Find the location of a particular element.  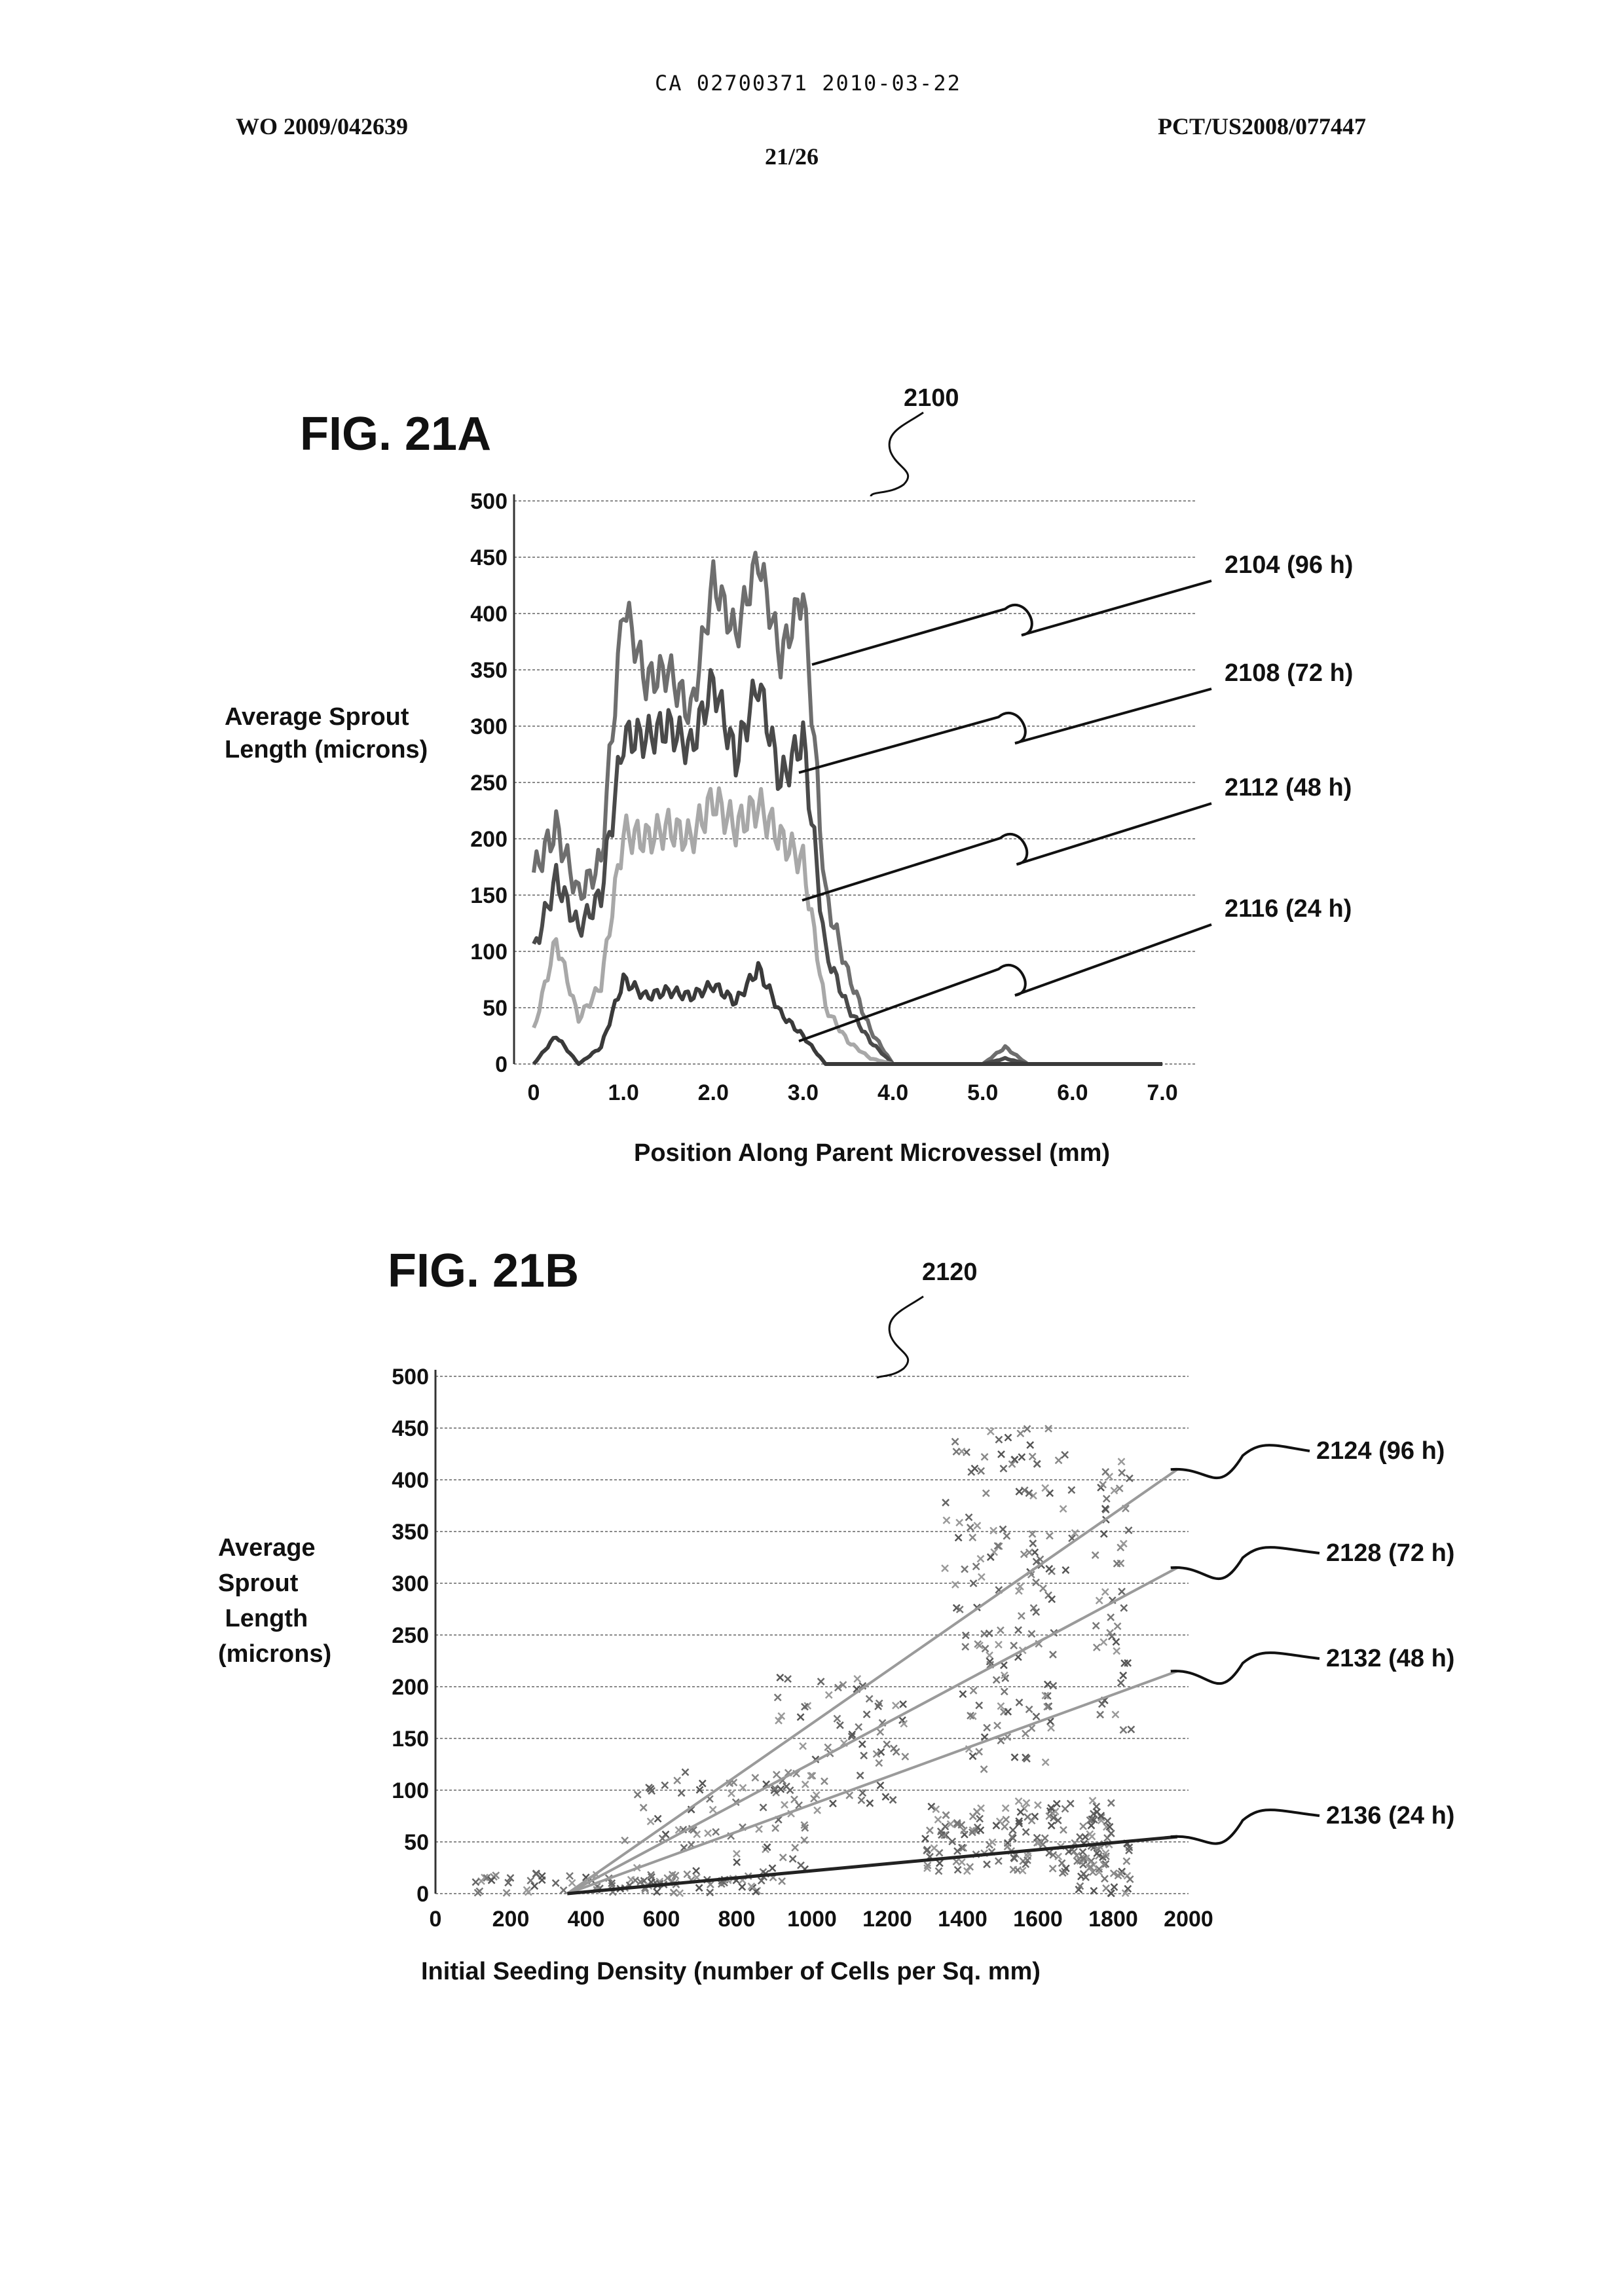

fig-21b-x-ticks: 0200400600800100012001400160018002000 is located at coordinates (821, 1919).